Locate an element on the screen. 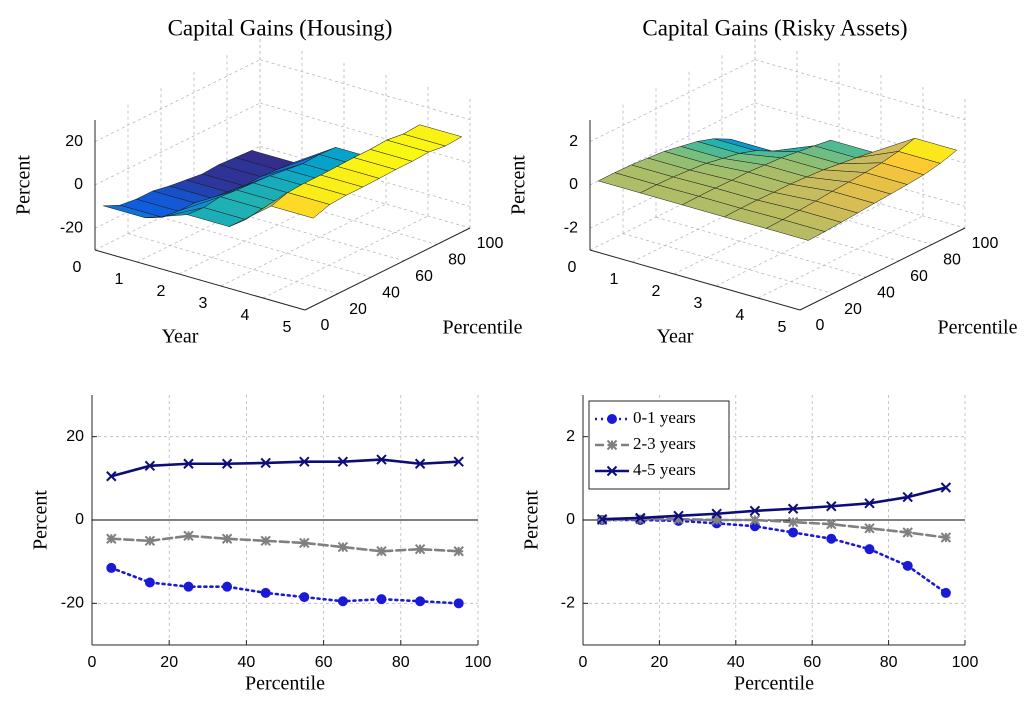 The image size is (1032, 708). y-tick-label: 100 is located at coordinates (985, 243).